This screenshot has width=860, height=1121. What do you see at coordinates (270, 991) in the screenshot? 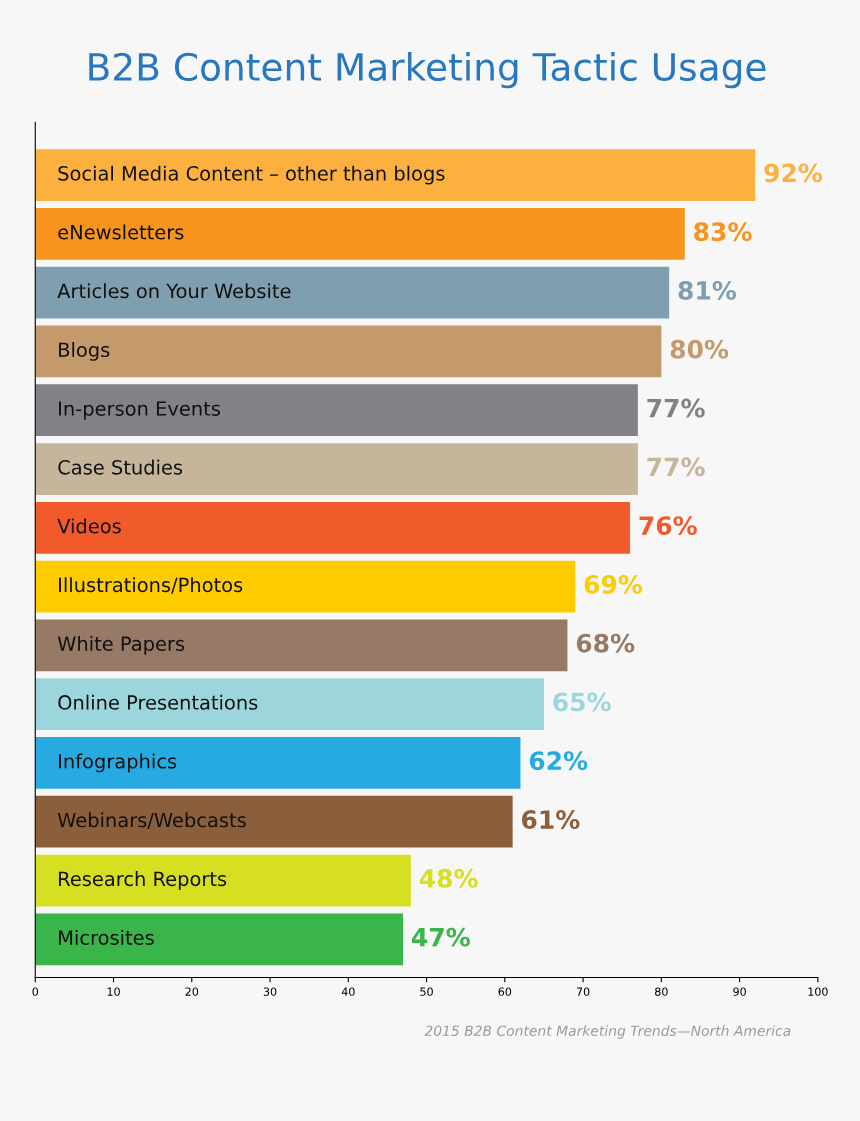
I see `x-tick-label: 30` at bounding box center [270, 991].